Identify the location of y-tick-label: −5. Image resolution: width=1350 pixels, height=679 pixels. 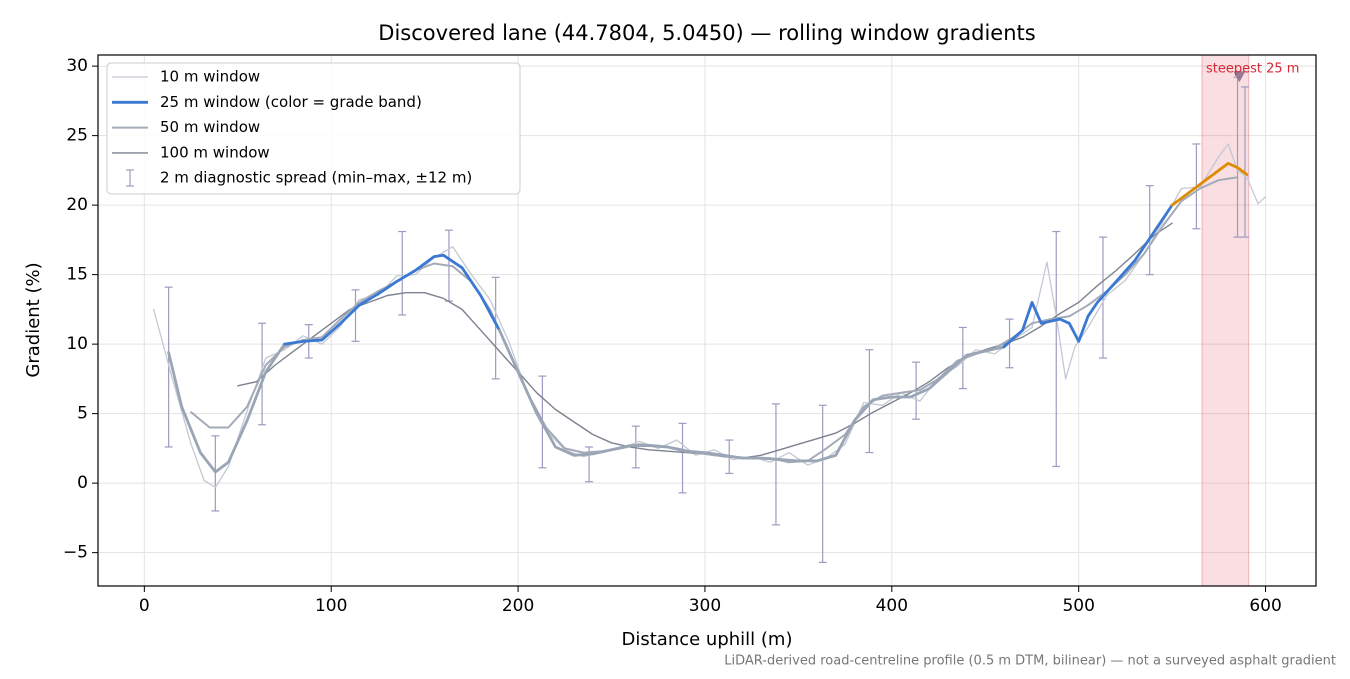
(75, 553).